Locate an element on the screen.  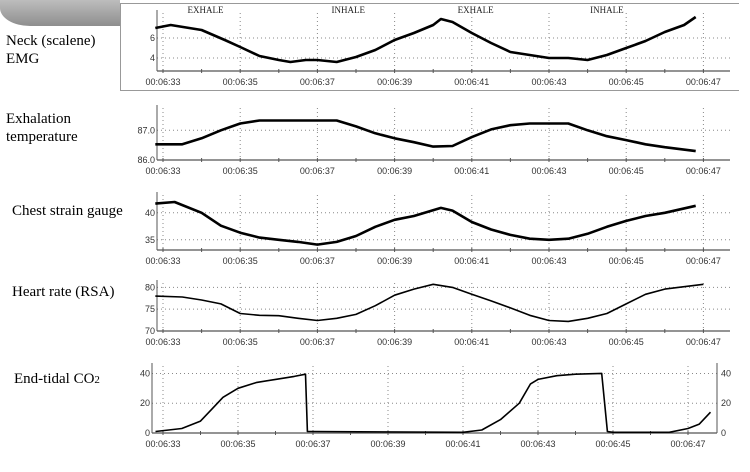
y-tick-label: 75 is located at coordinates (150, 309).